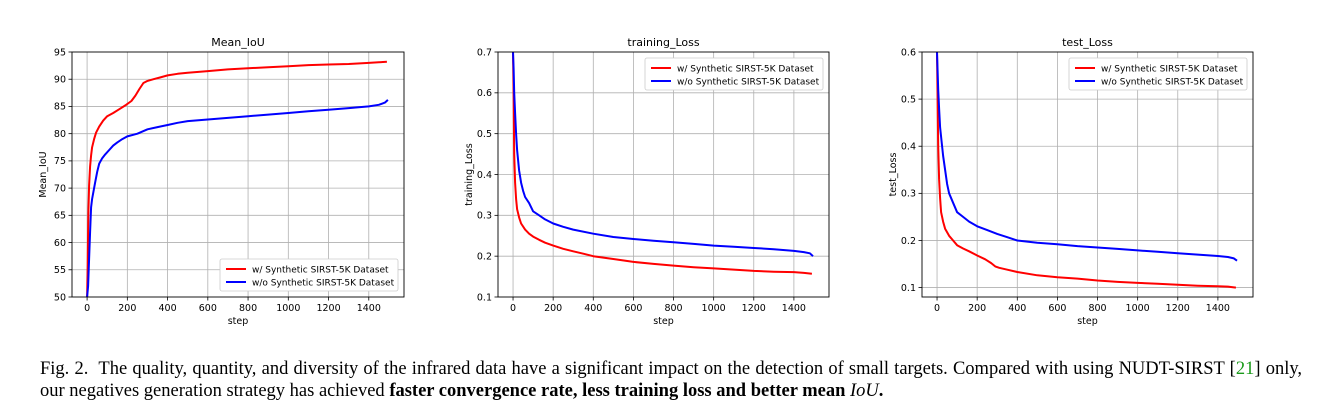  I want to click on y-tick-label: 85, so click(60, 107).